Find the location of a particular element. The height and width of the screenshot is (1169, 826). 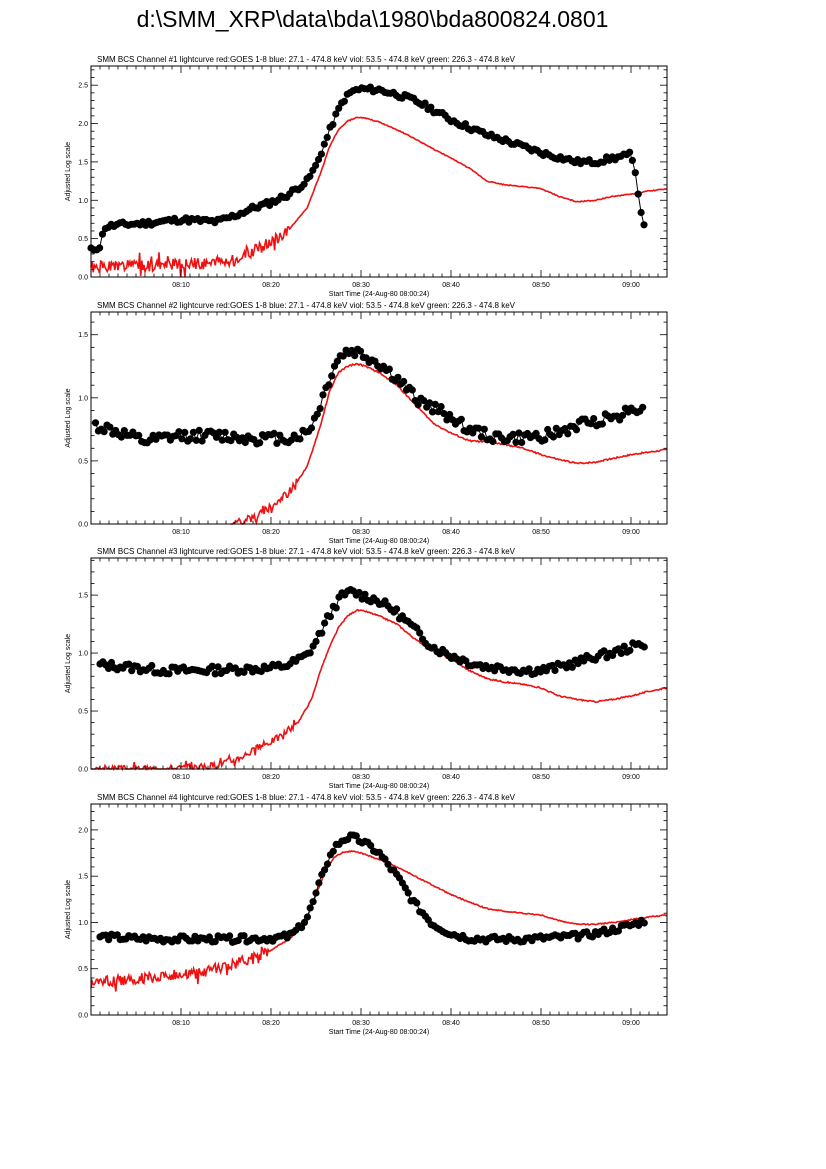

x-tick-label: 08:40 is located at coordinates (451, 285).